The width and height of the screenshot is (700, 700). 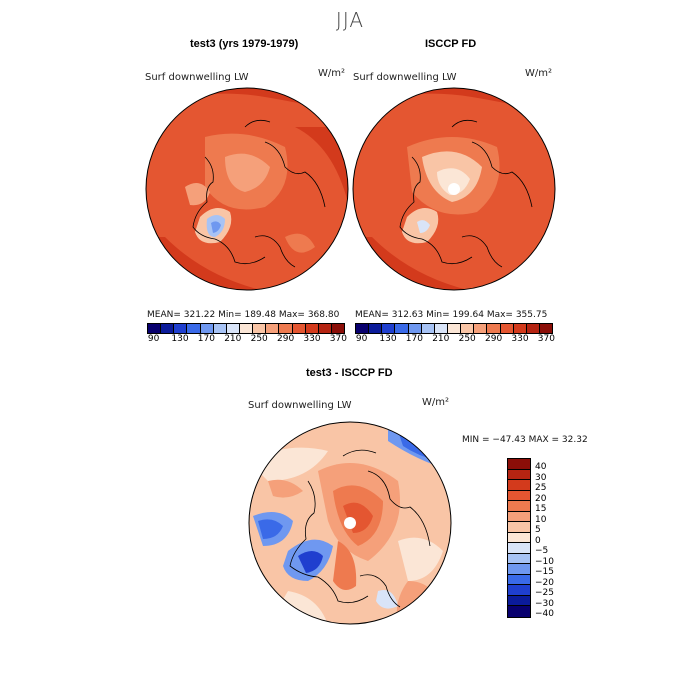 I want to click on left-colorbar-tick-label: 370, so click(x=338, y=339).